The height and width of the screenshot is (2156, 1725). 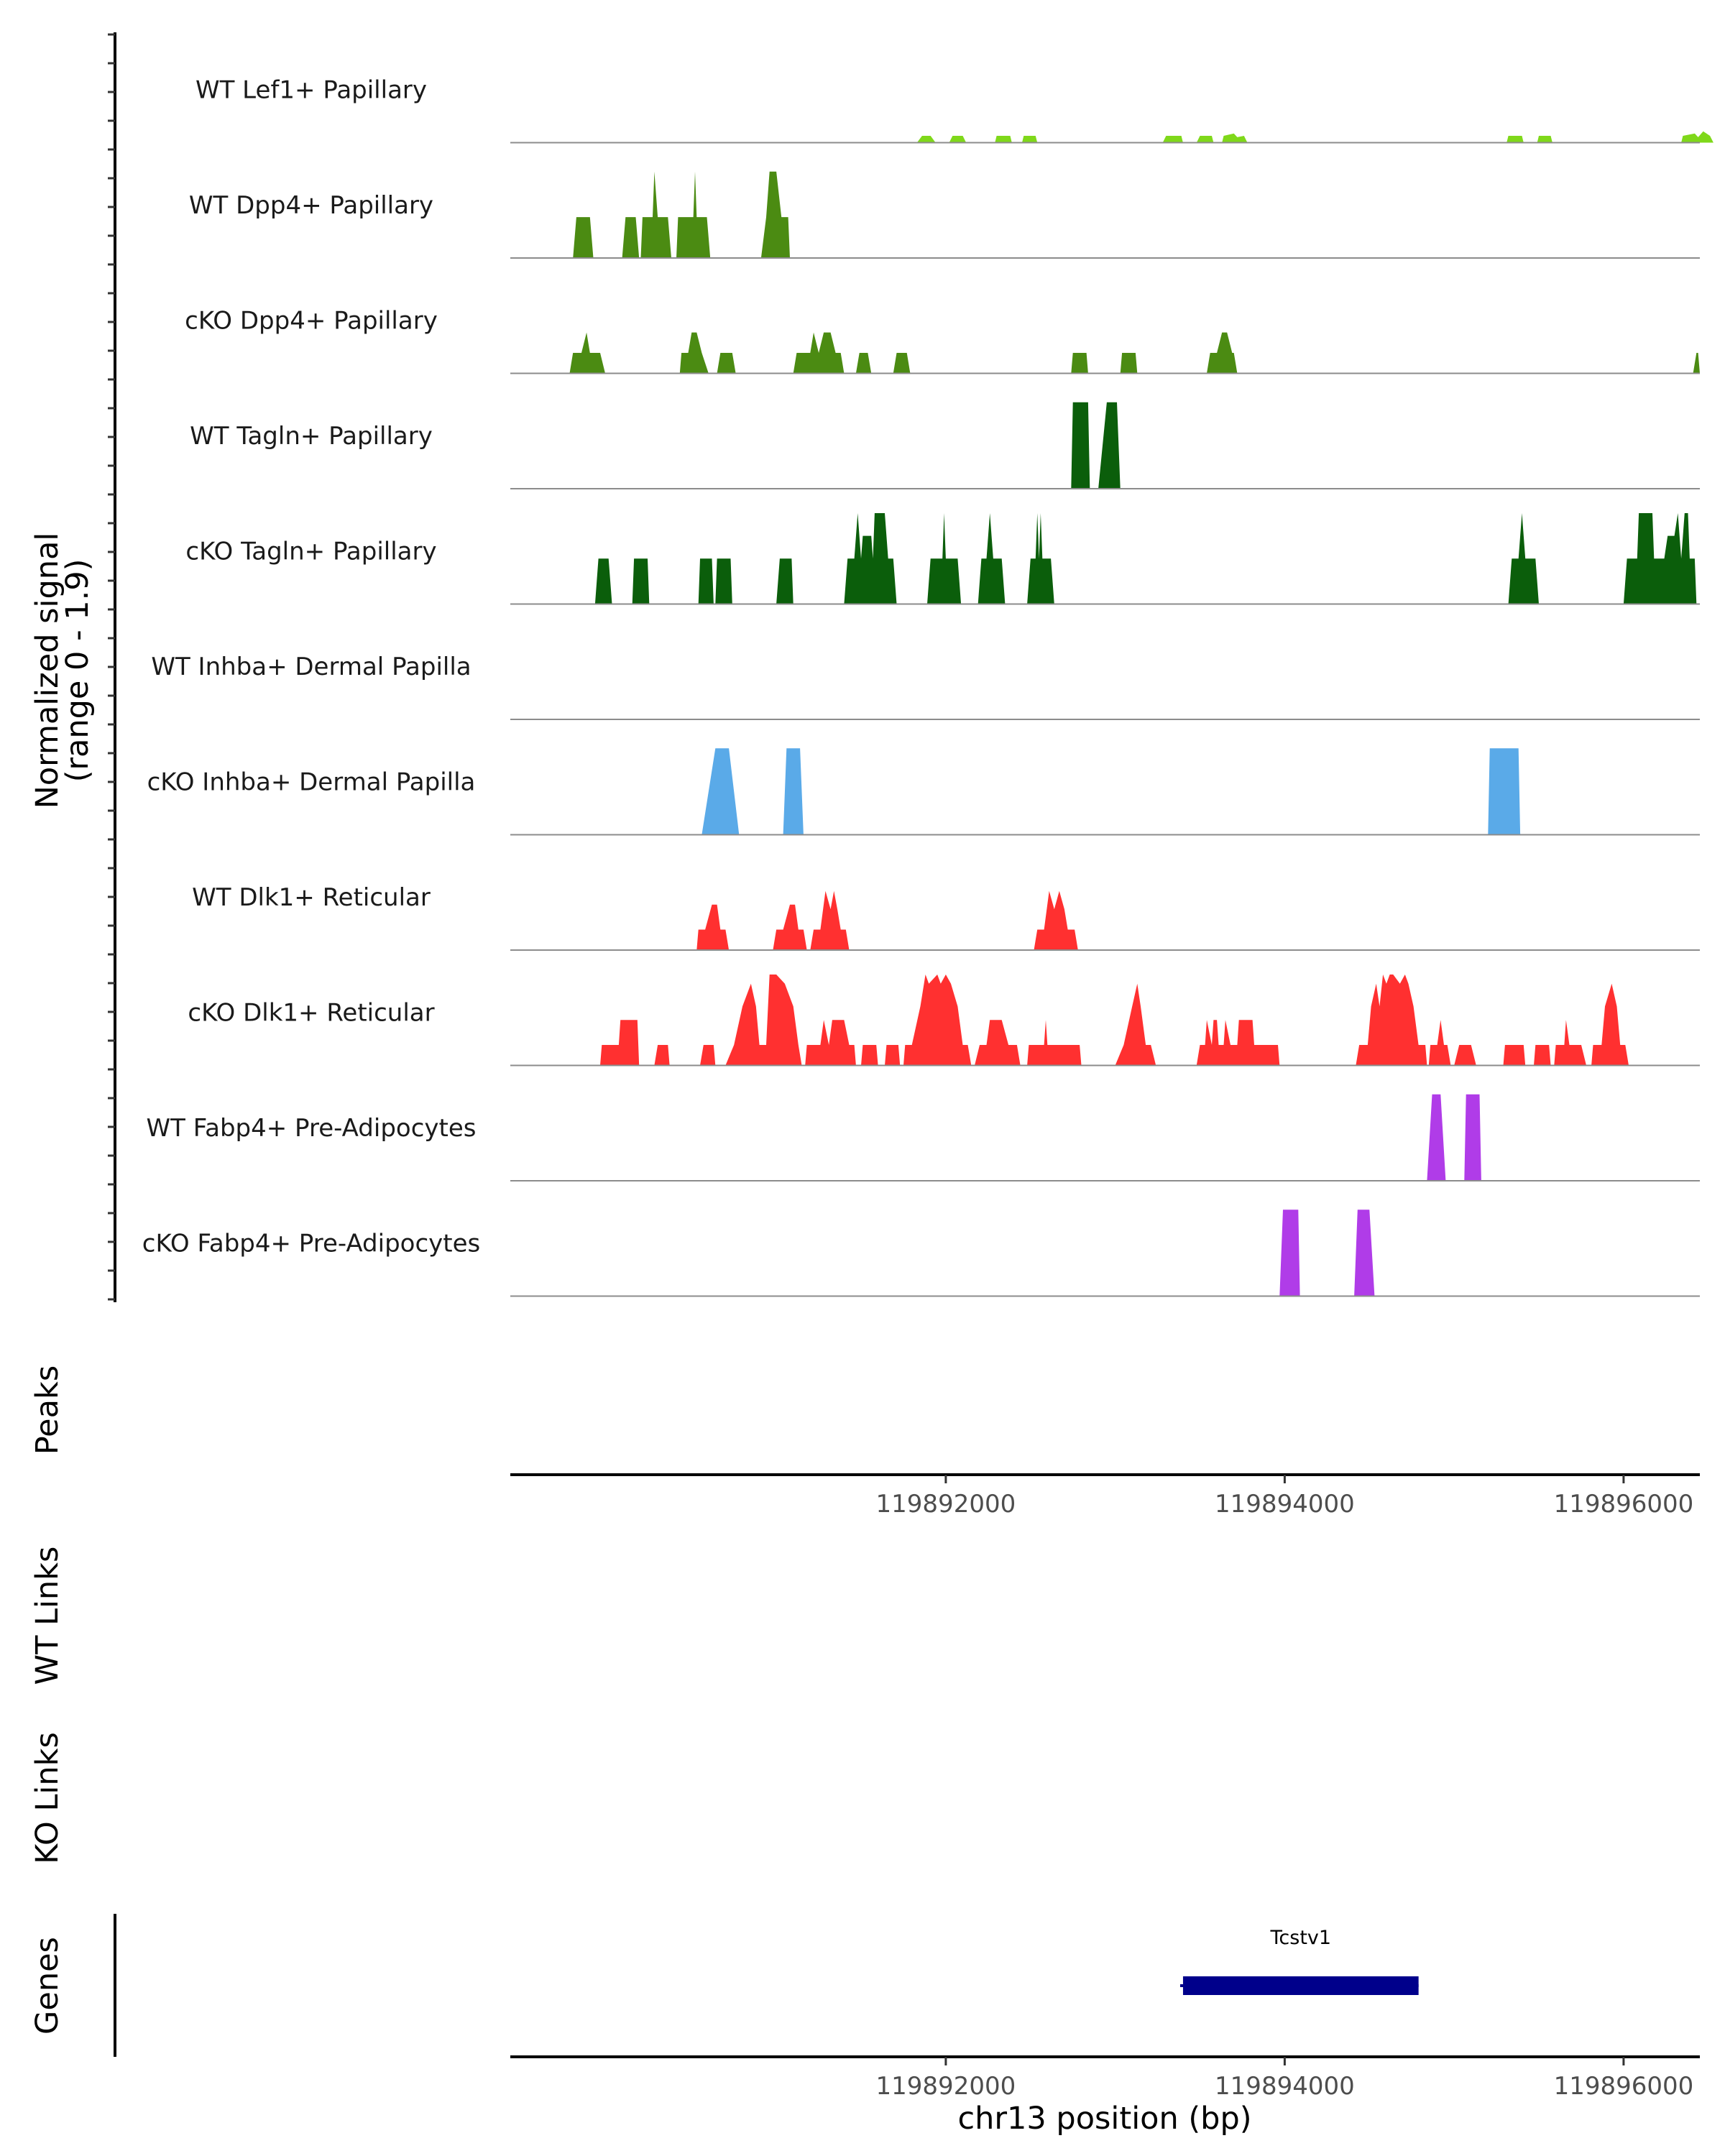 I want to click on signal-axis-title-line-2: (range 0 - 1.9), so click(x=78, y=671).